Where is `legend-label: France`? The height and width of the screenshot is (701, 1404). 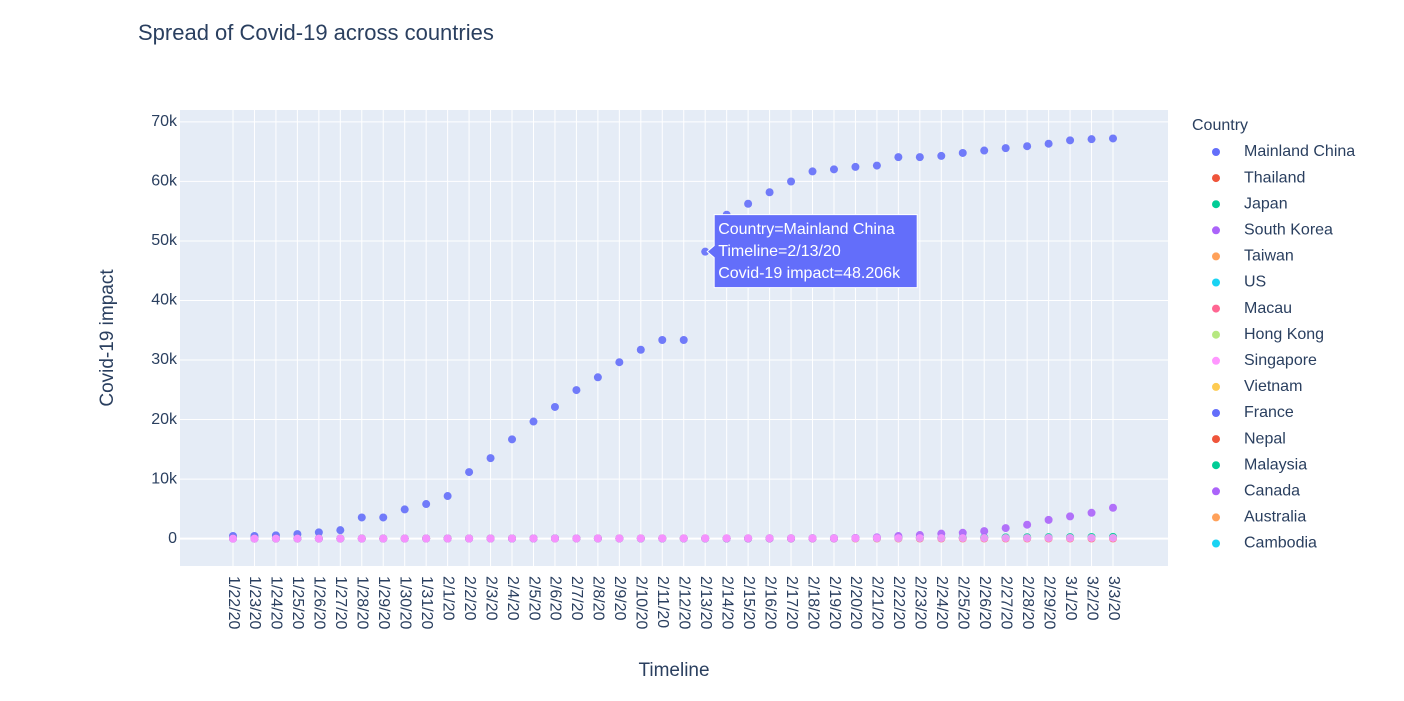 legend-label: France is located at coordinates (1269, 412).